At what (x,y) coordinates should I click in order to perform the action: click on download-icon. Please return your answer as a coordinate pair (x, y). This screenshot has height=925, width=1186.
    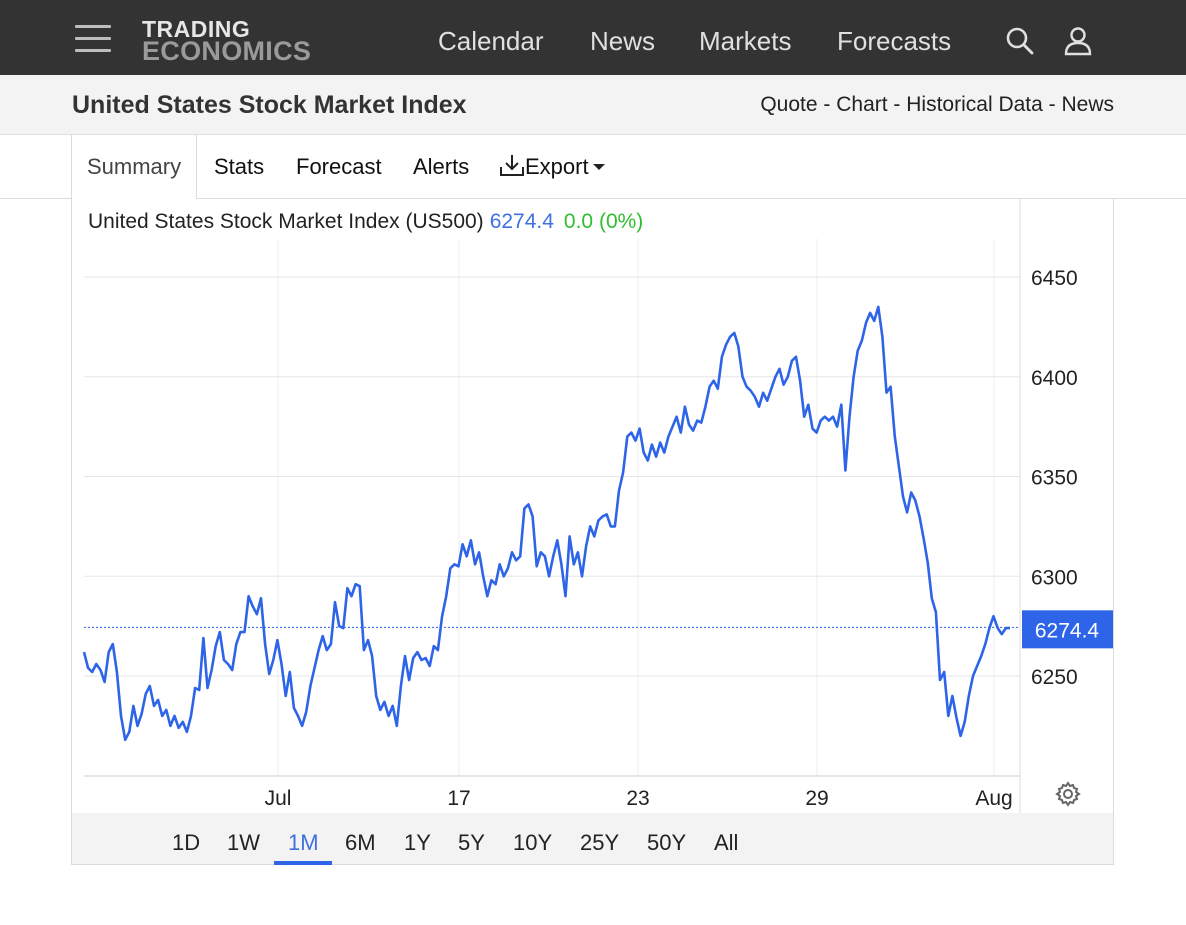
    Looking at the image, I should click on (512, 165).